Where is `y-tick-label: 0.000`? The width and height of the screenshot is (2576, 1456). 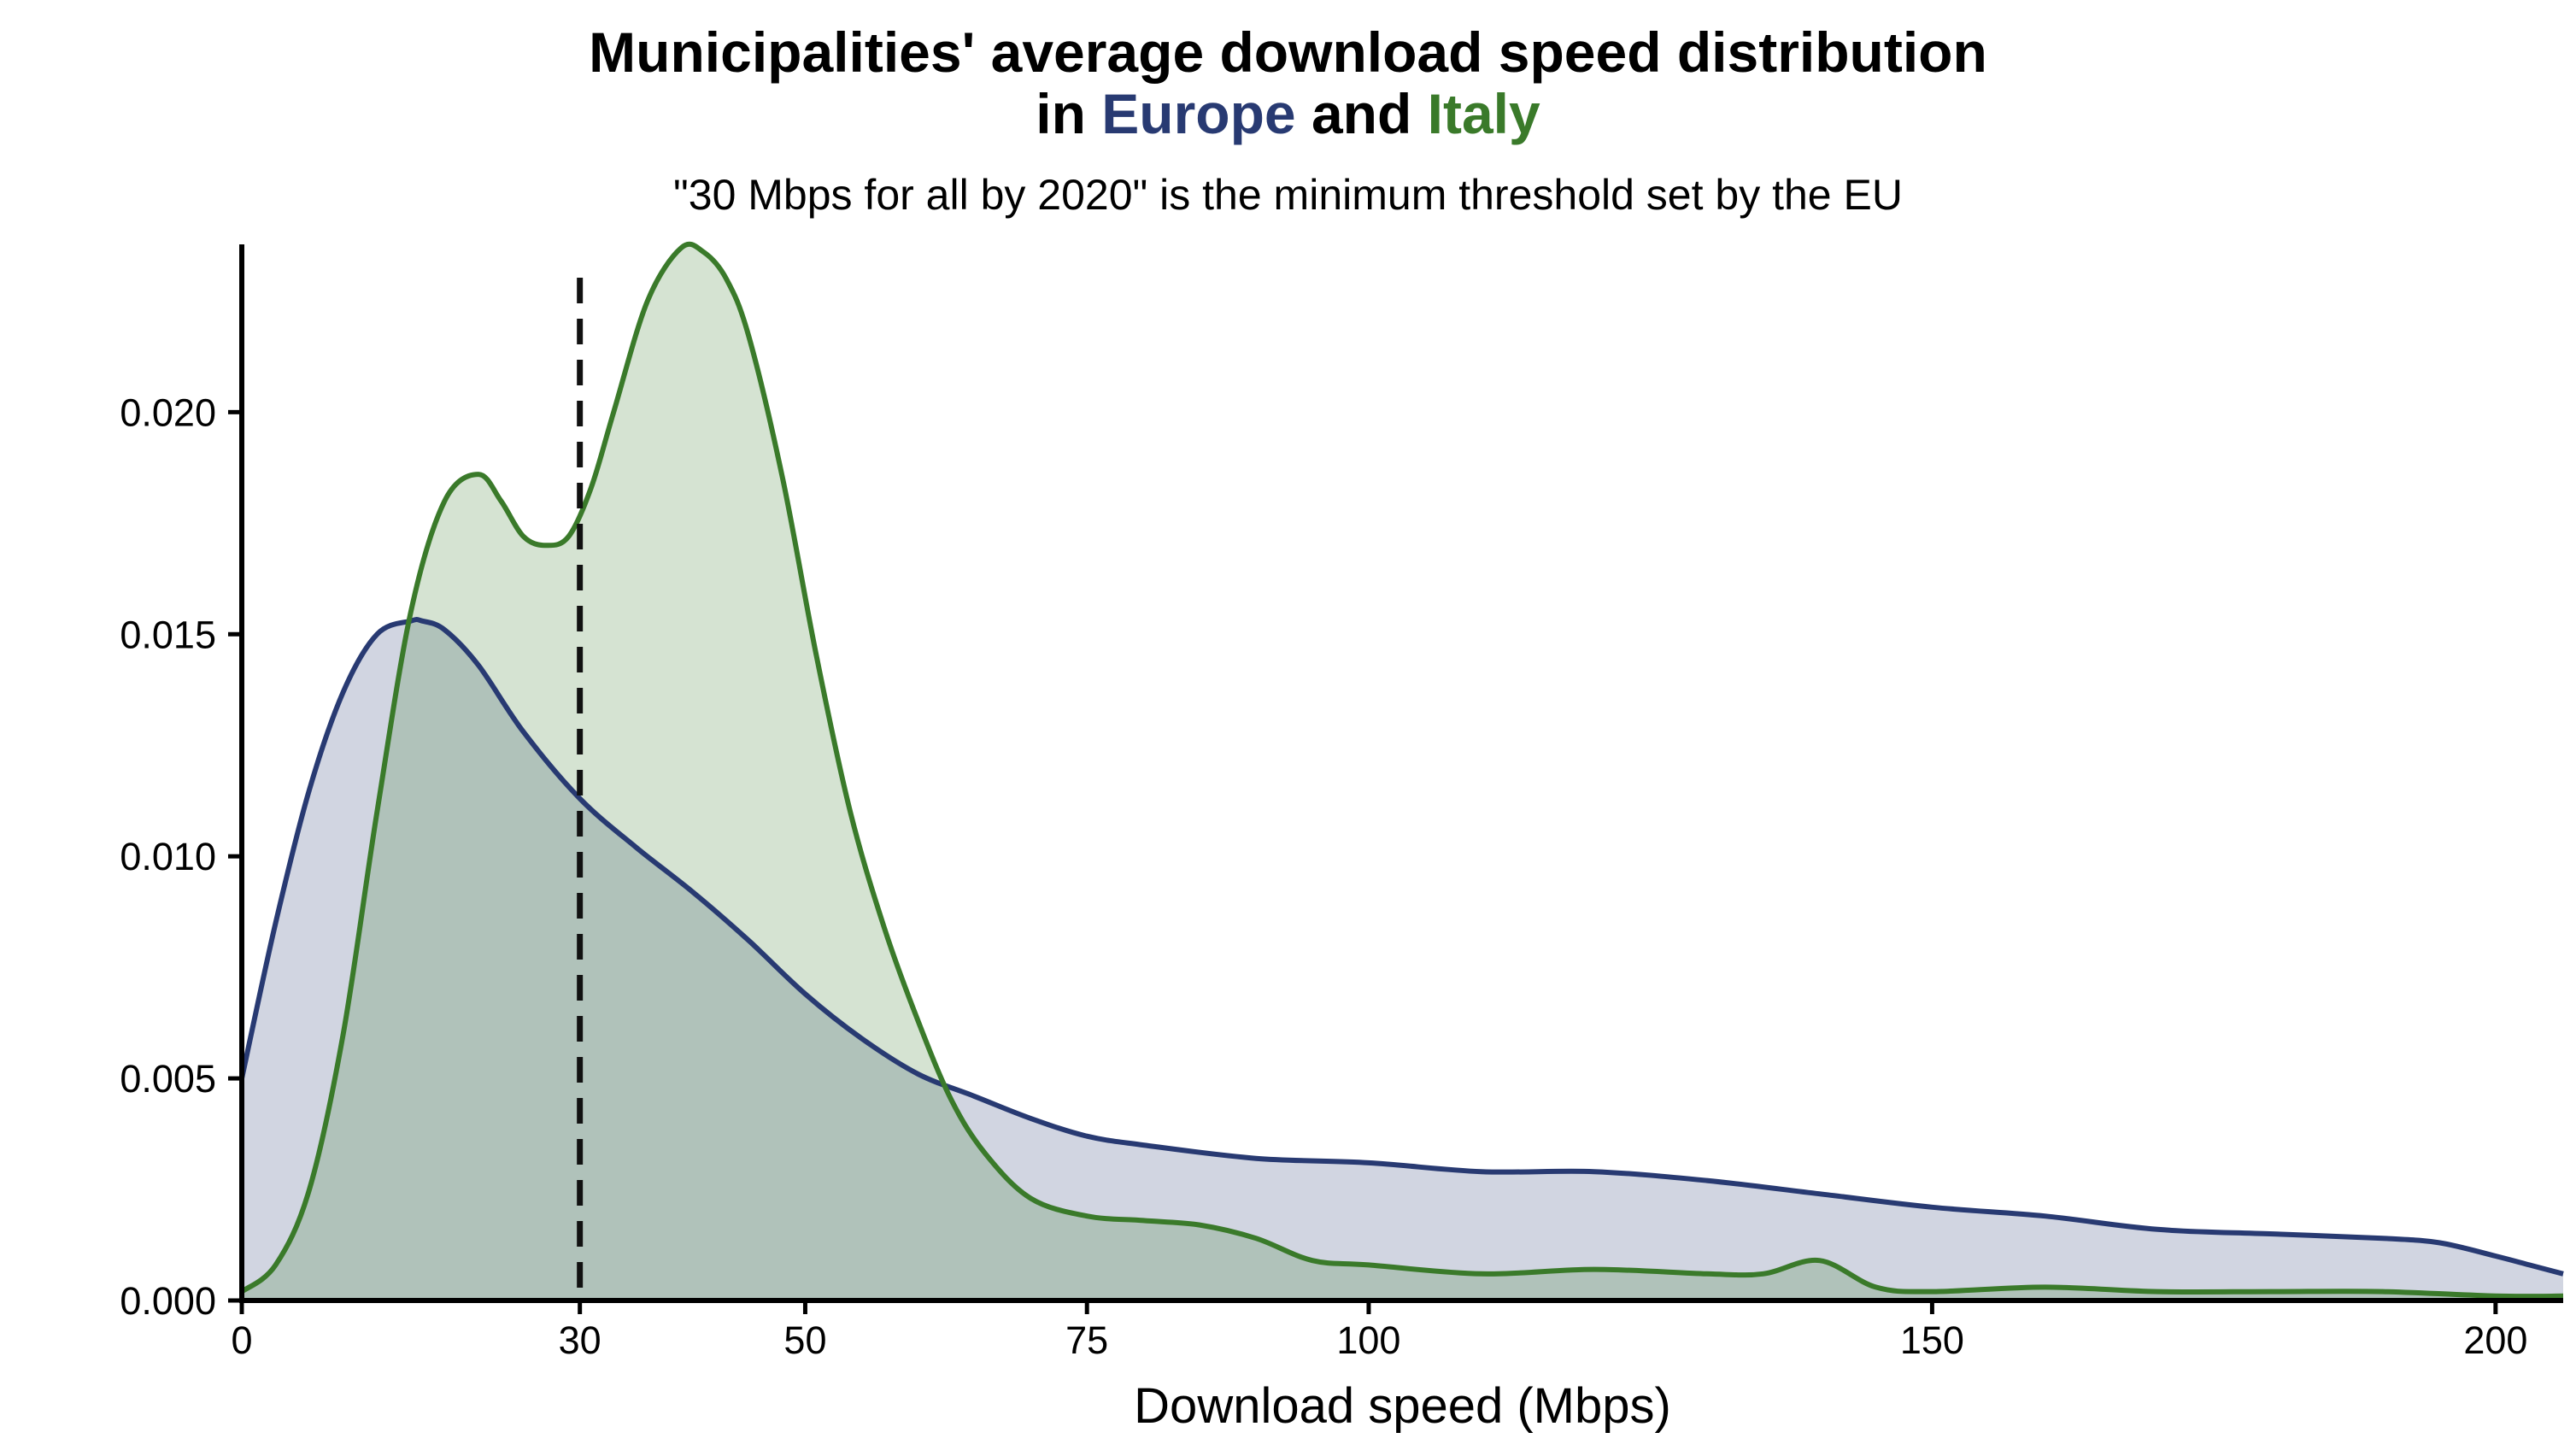 y-tick-label: 0.000 is located at coordinates (168, 1301).